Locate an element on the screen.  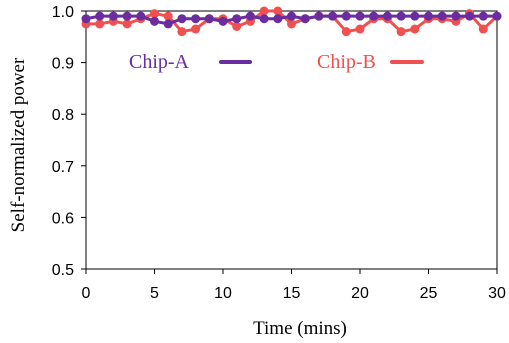
legend-label-chip-a: Chip-A is located at coordinates (159, 62).